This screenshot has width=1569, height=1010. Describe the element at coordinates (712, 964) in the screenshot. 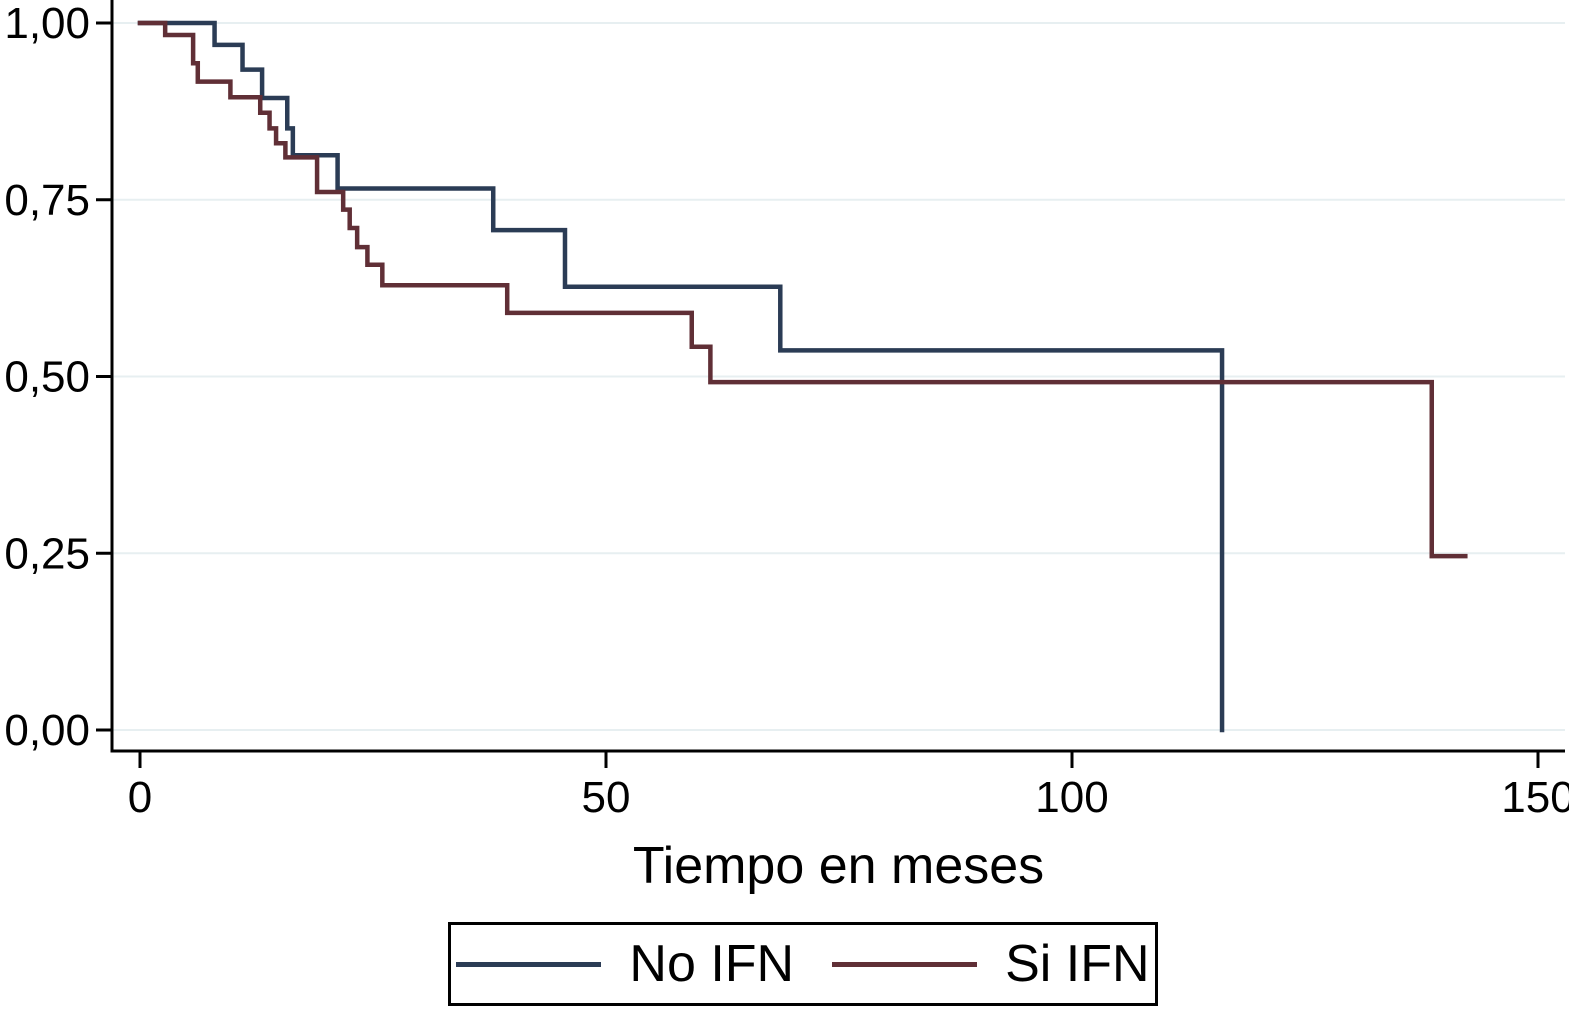

I see `legend-label-no-ifn: No IFN` at that location.